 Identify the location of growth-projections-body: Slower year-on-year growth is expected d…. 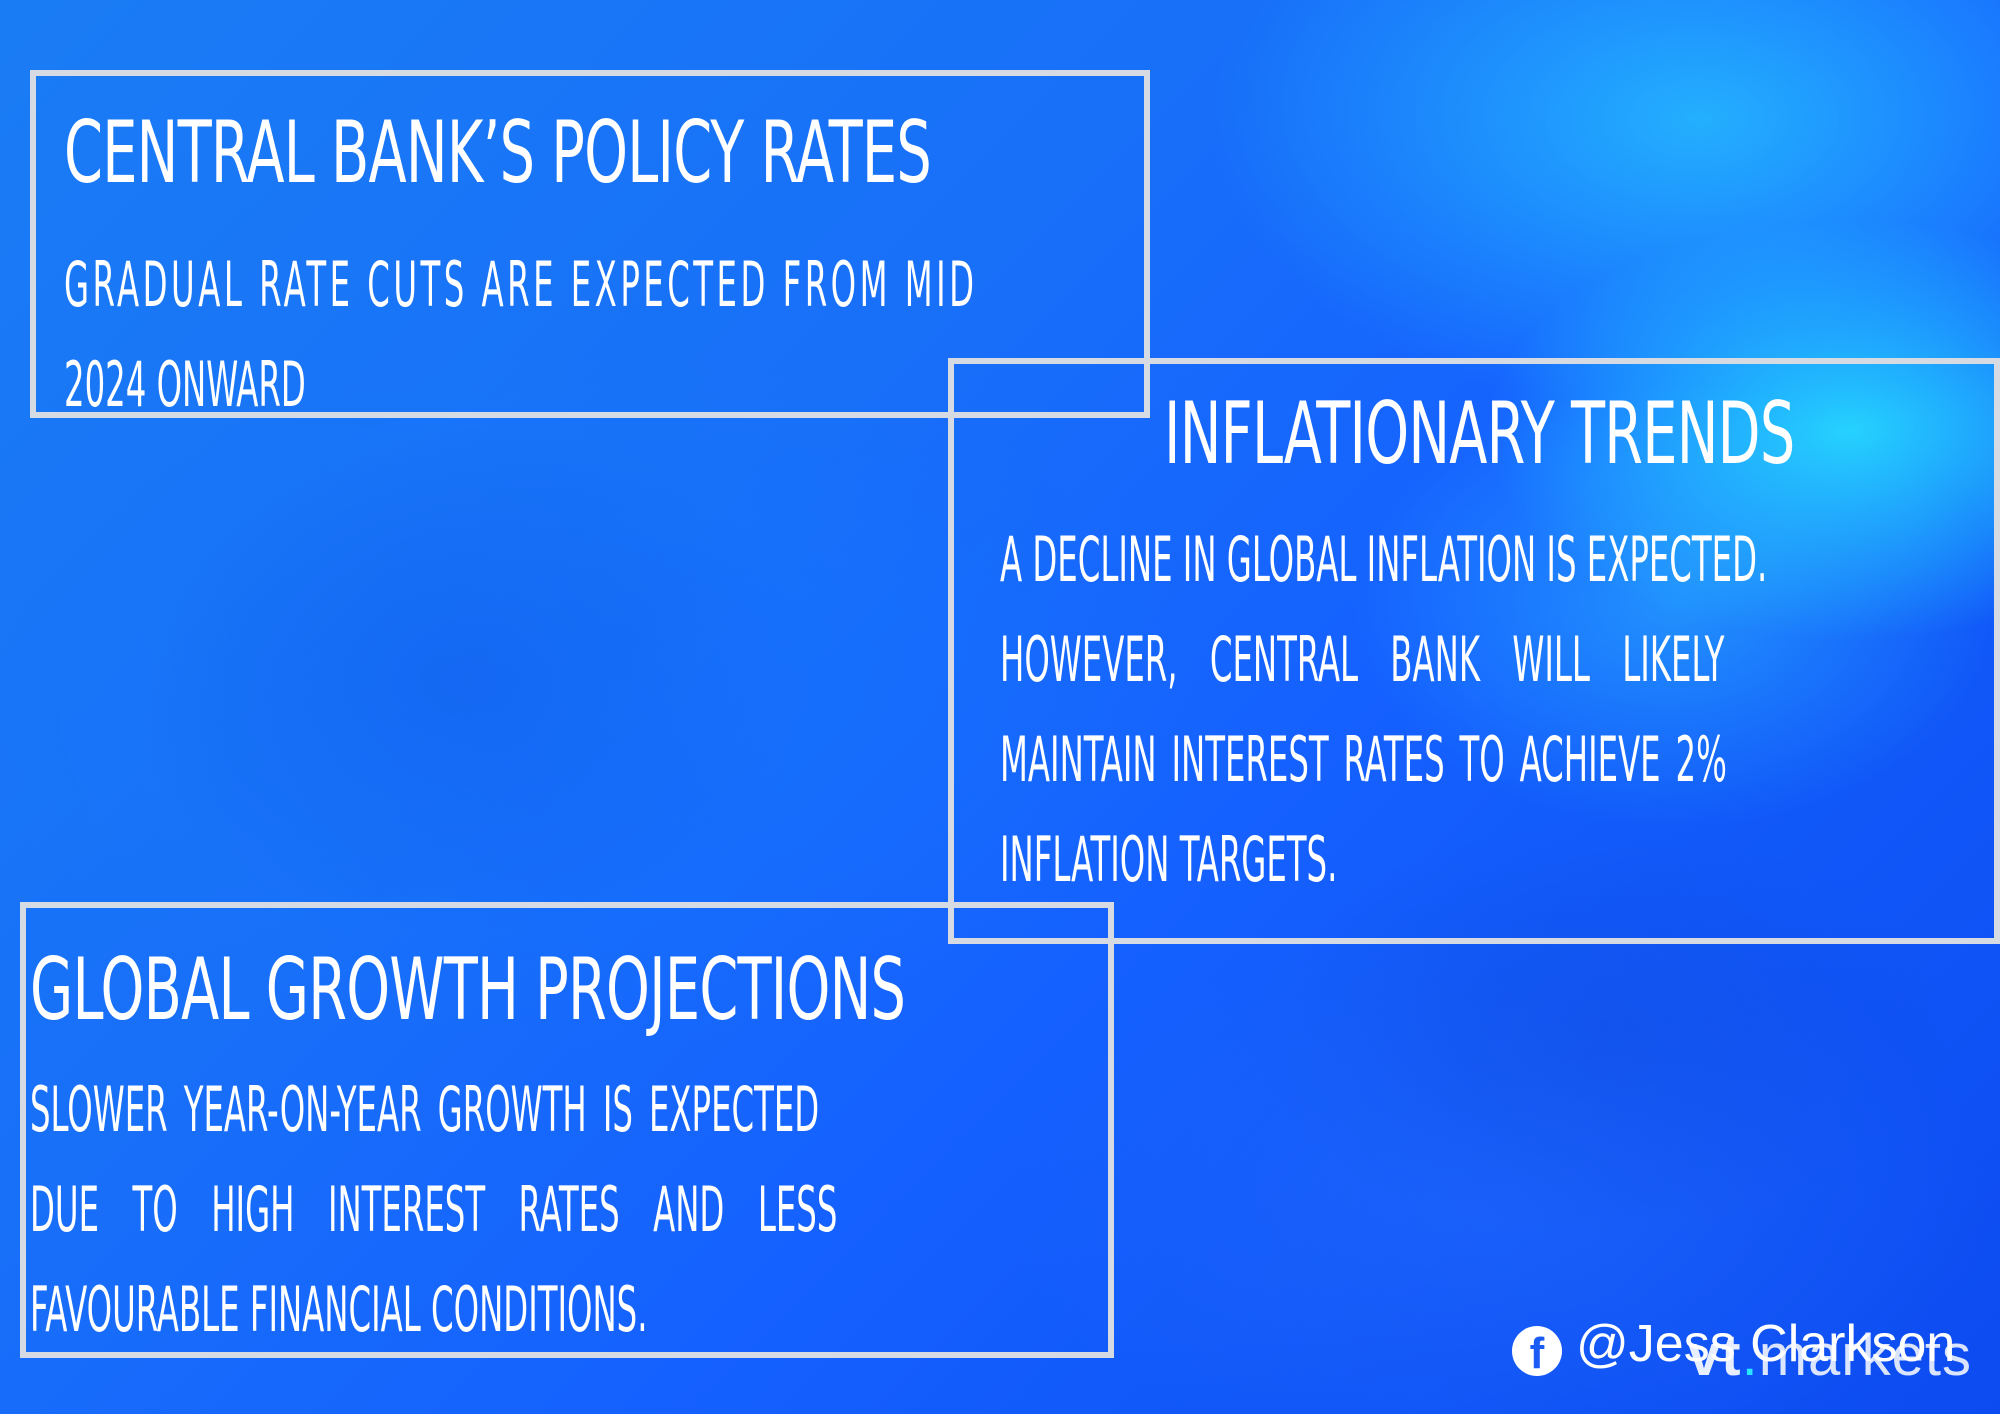
(555, 1210).